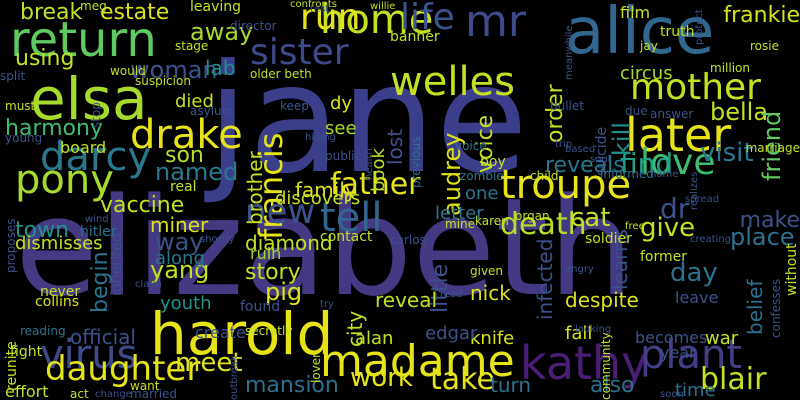 The width and height of the screenshot is (800, 400). I want to click on cloud-word: knife, so click(492, 338).